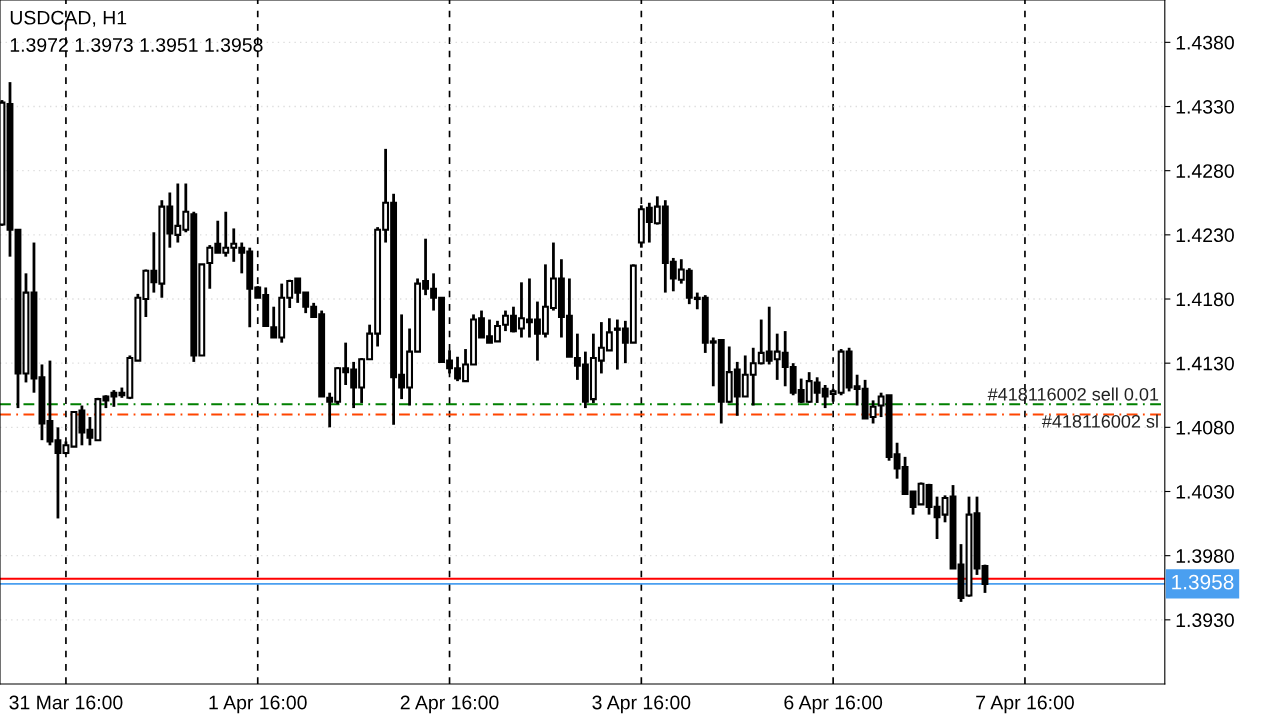 This screenshot has width=1280, height=720. Describe the element at coordinates (1205, 491) in the screenshot. I see `y-tick-label: 1.4030` at that location.